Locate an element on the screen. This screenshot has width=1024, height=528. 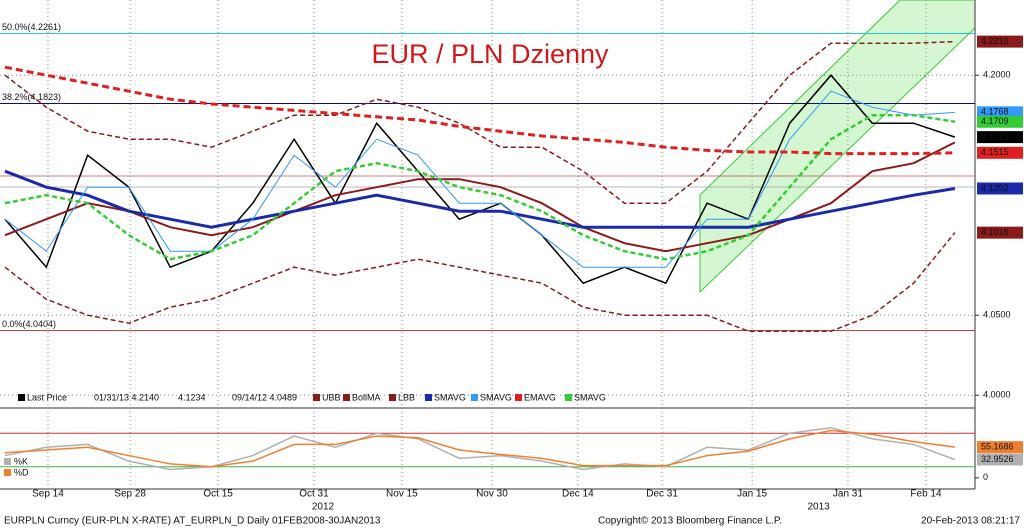
x-tick-label: Dec 31 is located at coordinates (662, 494).